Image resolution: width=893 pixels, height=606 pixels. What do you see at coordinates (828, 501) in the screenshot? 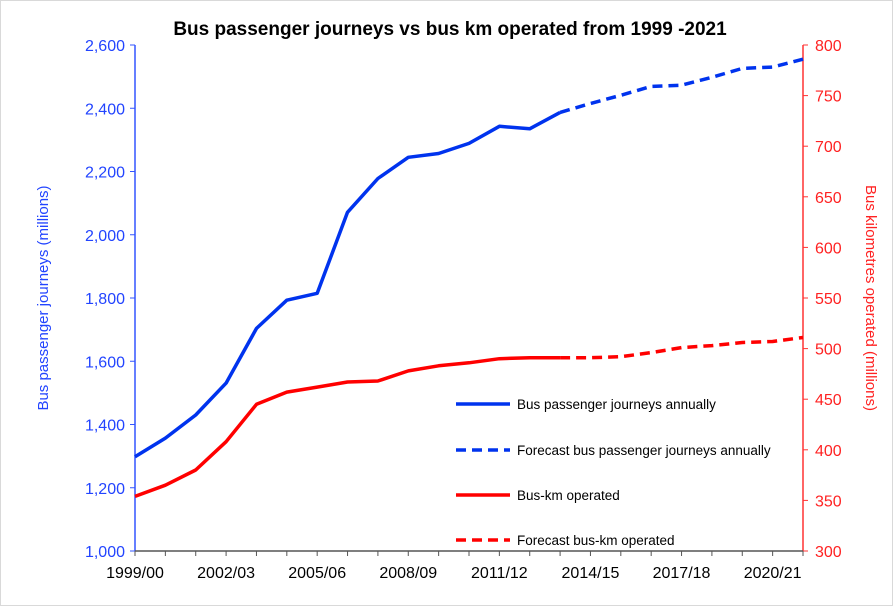
I see `right-y-tick-label: 350` at bounding box center [828, 501].